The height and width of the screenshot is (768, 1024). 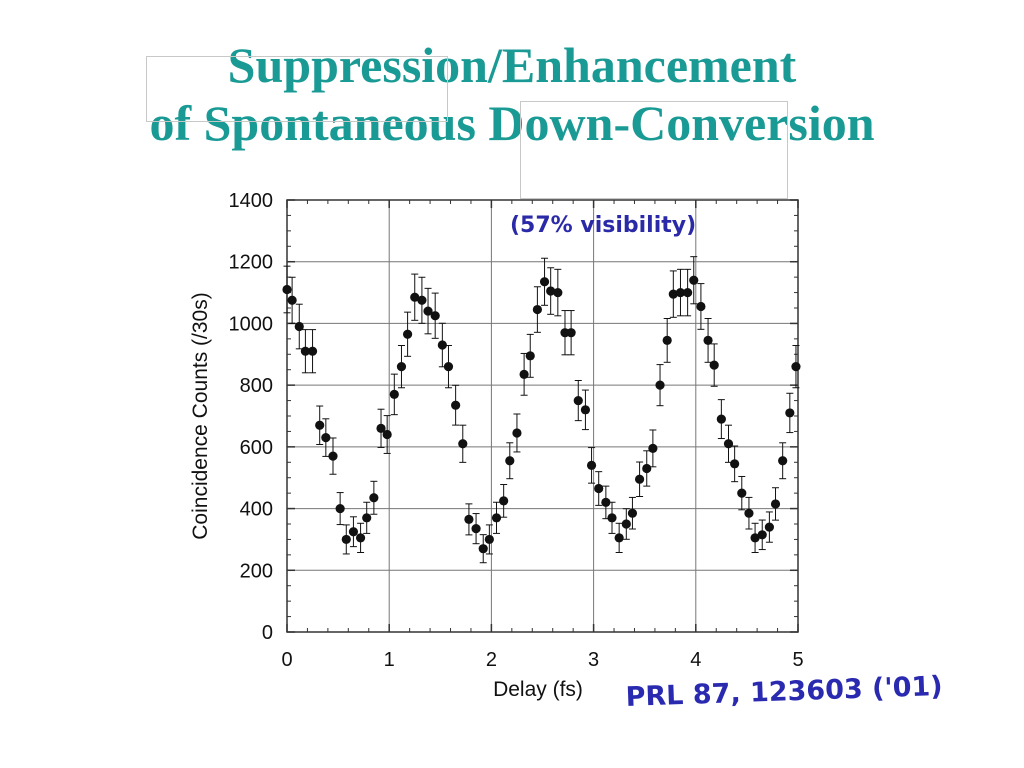 What do you see at coordinates (512, 123) in the screenshot?
I see `title-line-2: of Spontaneous Down-Conversion` at bounding box center [512, 123].